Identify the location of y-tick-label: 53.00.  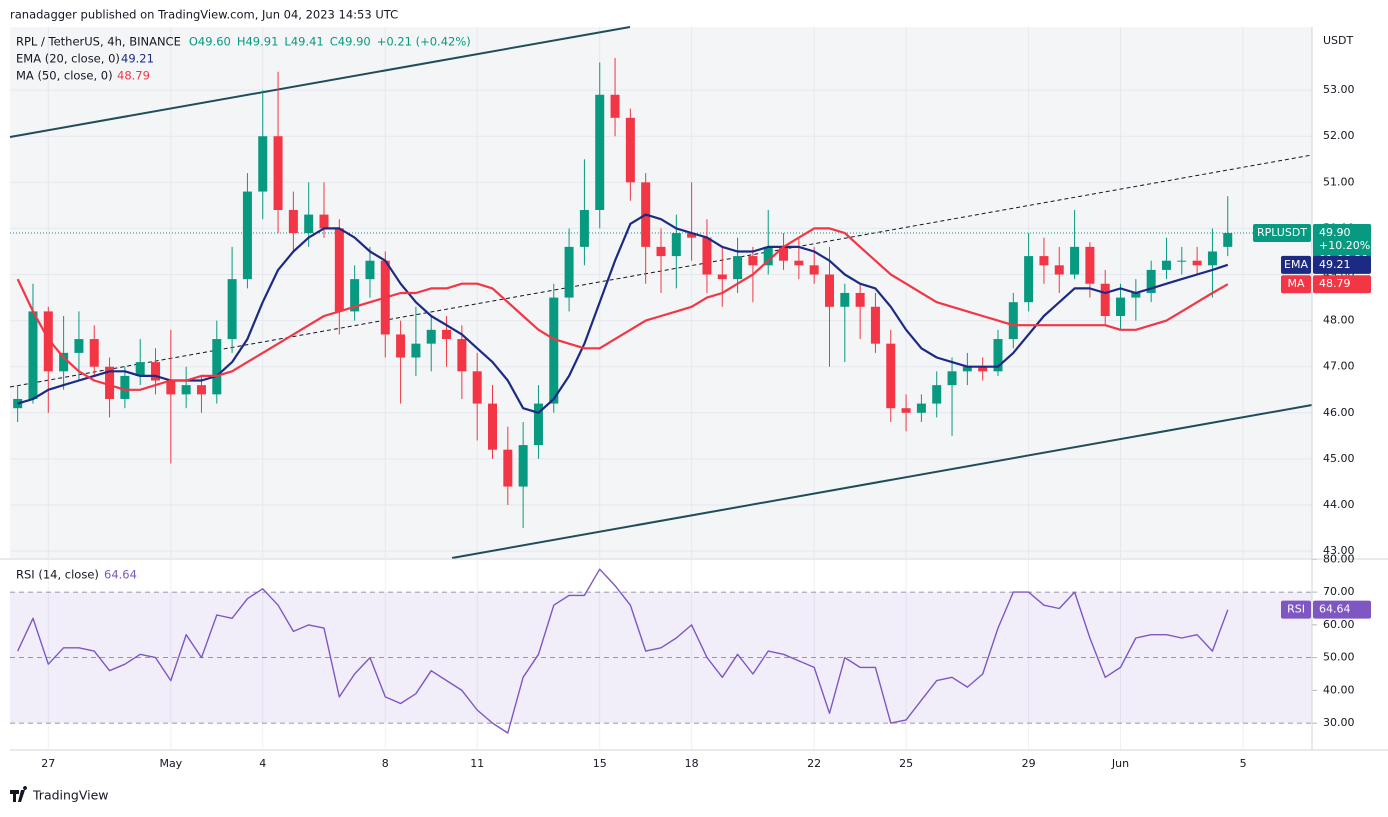
(1339, 89).